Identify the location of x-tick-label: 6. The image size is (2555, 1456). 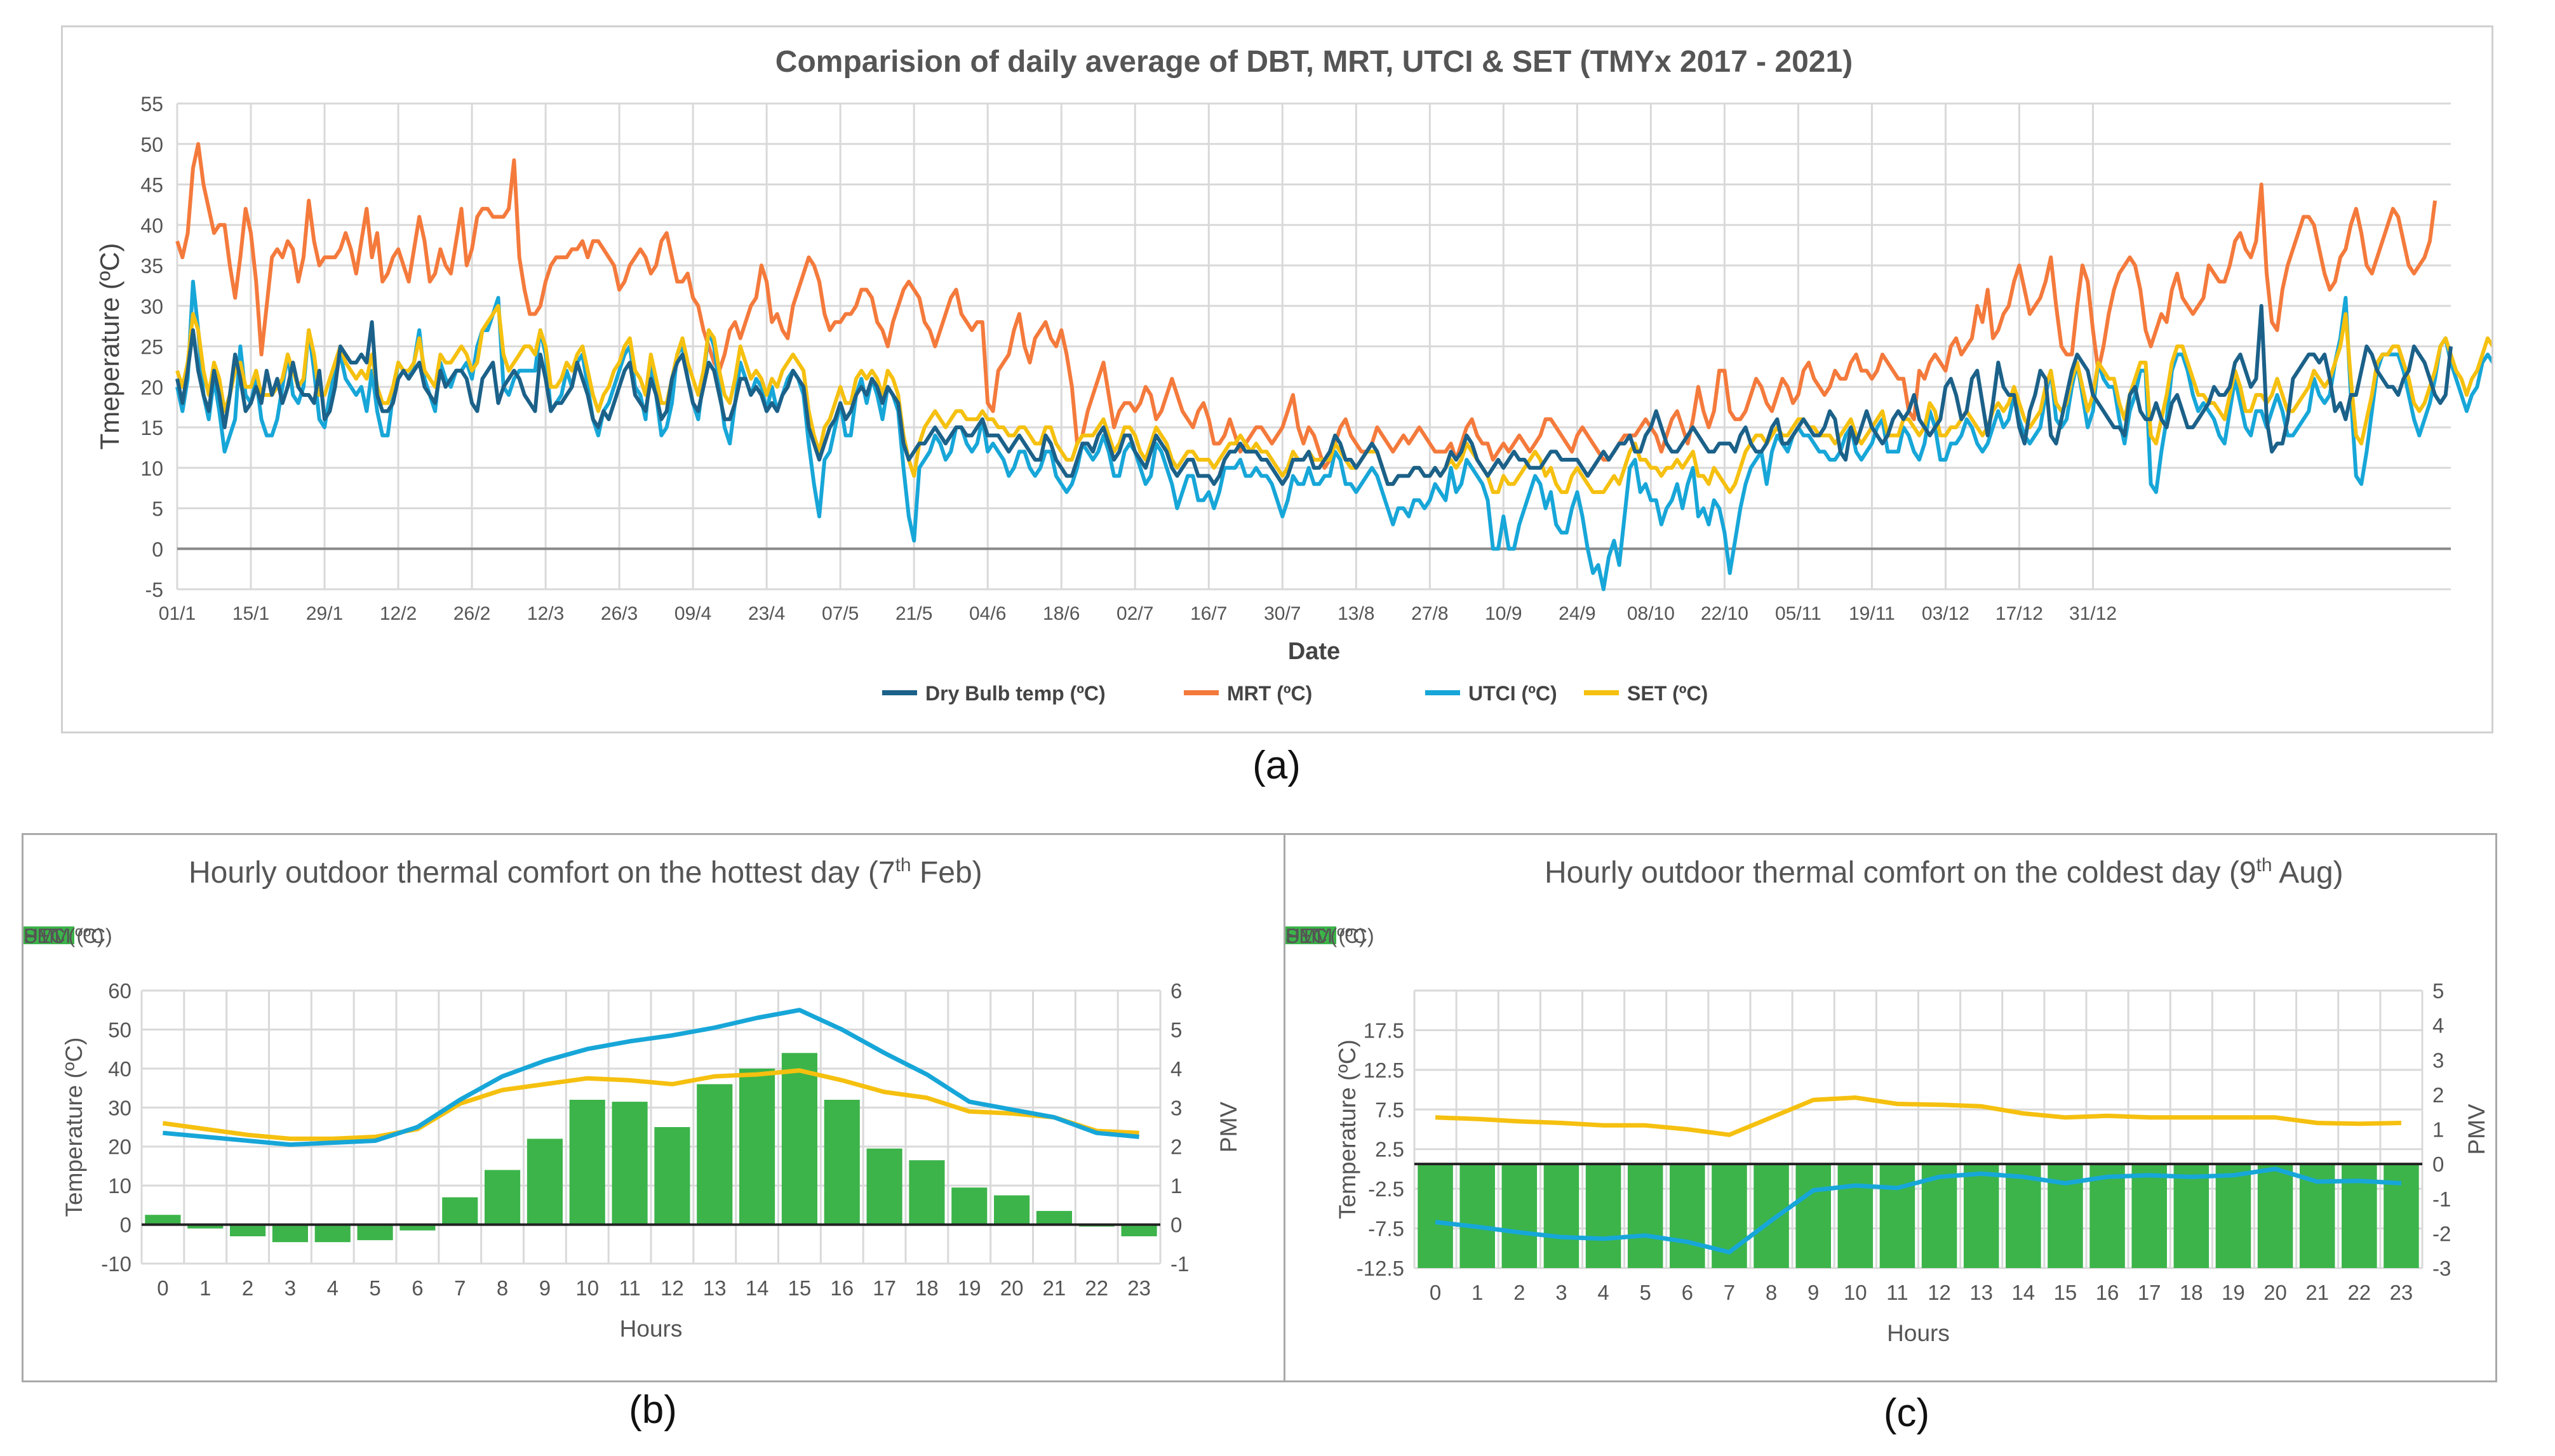
(1687, 1292).